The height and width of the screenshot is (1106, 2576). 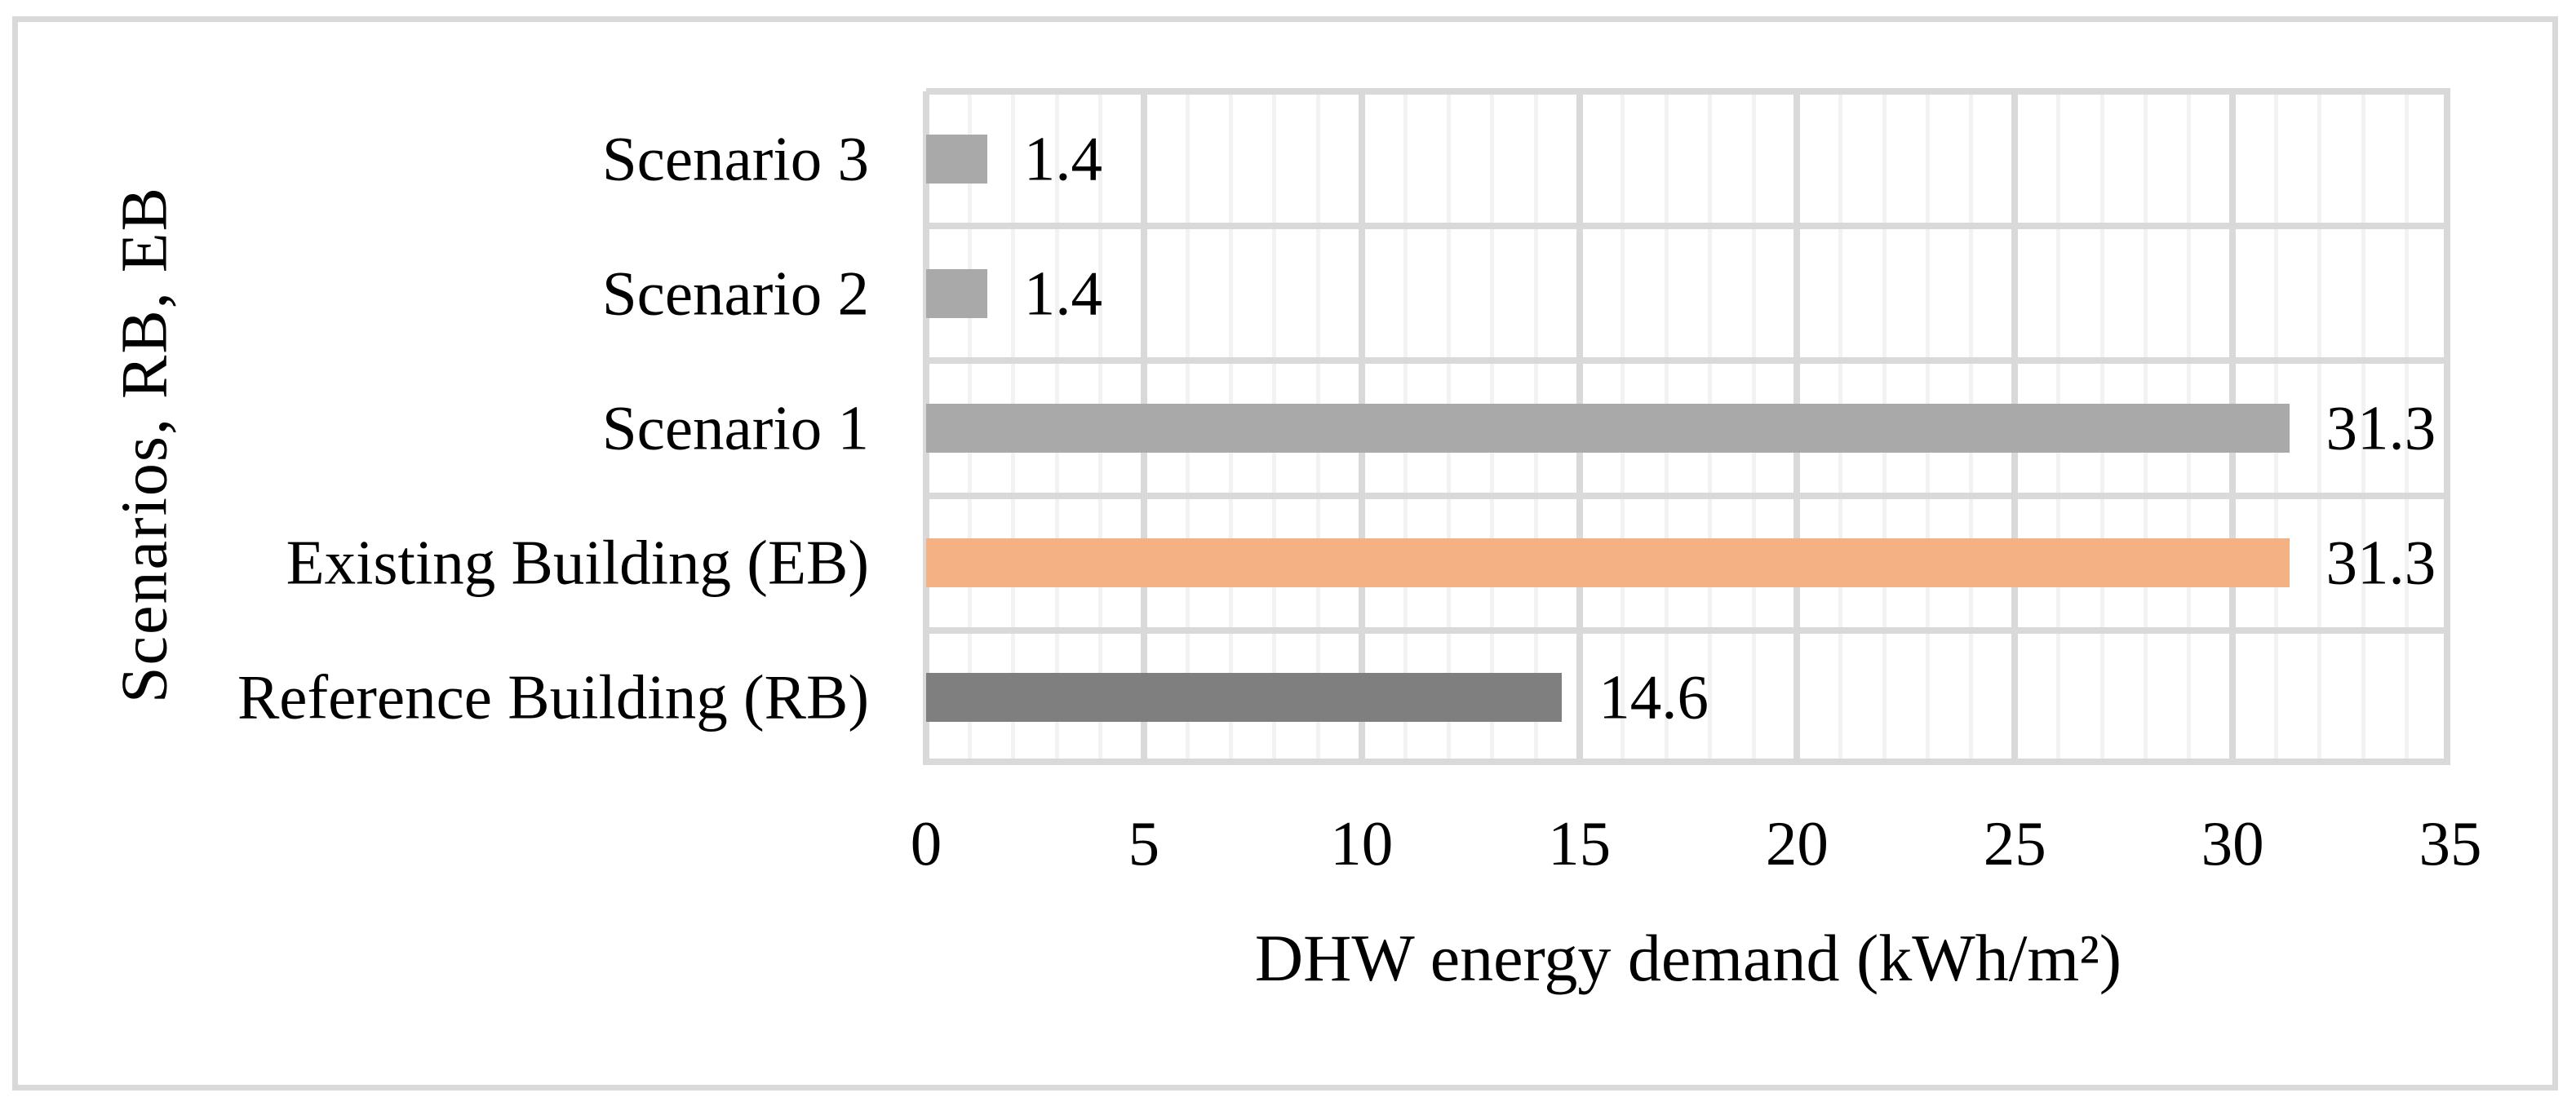 I want to click on x-tick-label: 25, so click(x=2014, y=843).